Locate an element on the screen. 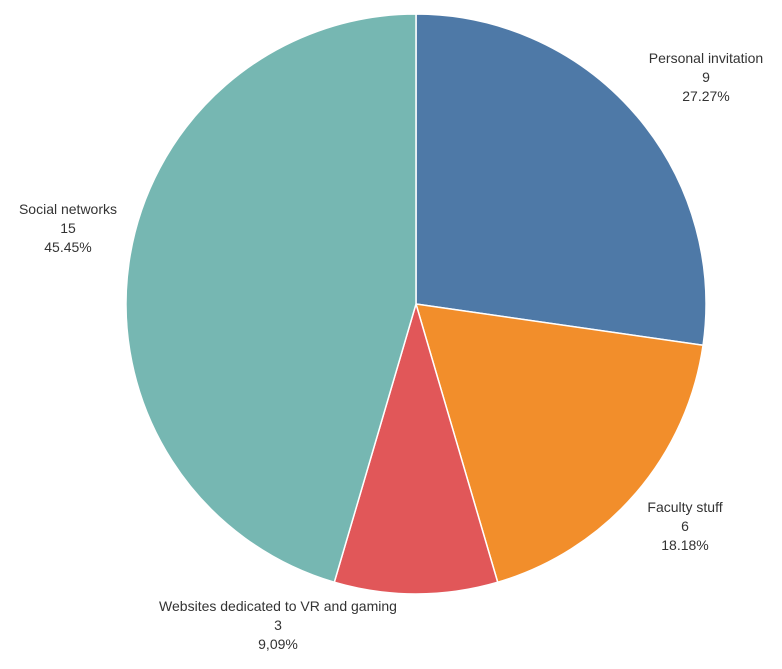  slice-label-name: Websites dedicated to VR and gaming is located at coordinates (278, 606).